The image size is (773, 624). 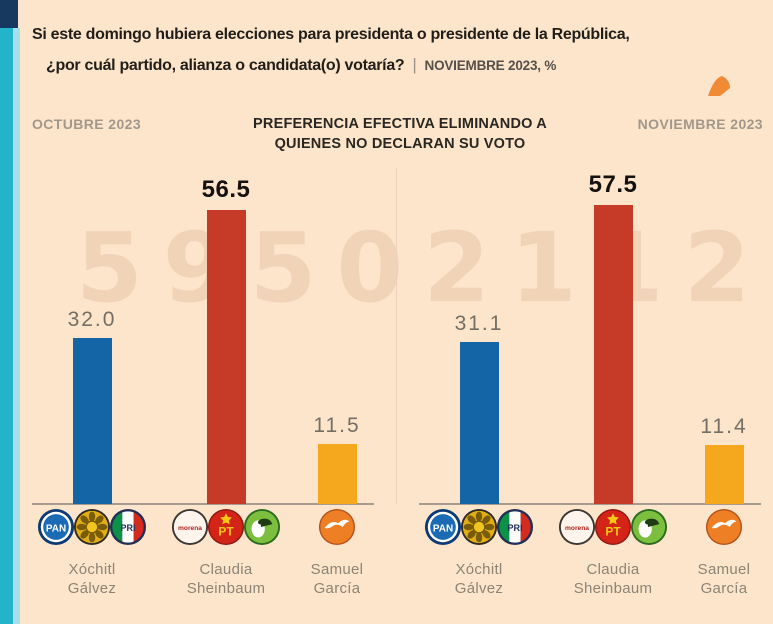 What do you see at coordinates (87, 124) in the screenshot?
I see `period-label-october: OCTUBRE 2023` at bounding box center [87, 124].